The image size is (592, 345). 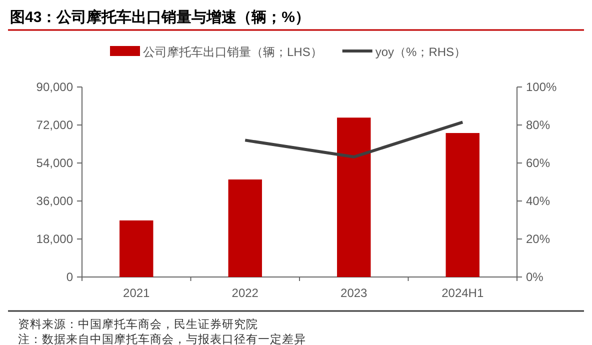 What do you see at coordinates (538, 163) in the screenshot?
I see `y2-tick-label: 60%` at bounding box center [538, 163].